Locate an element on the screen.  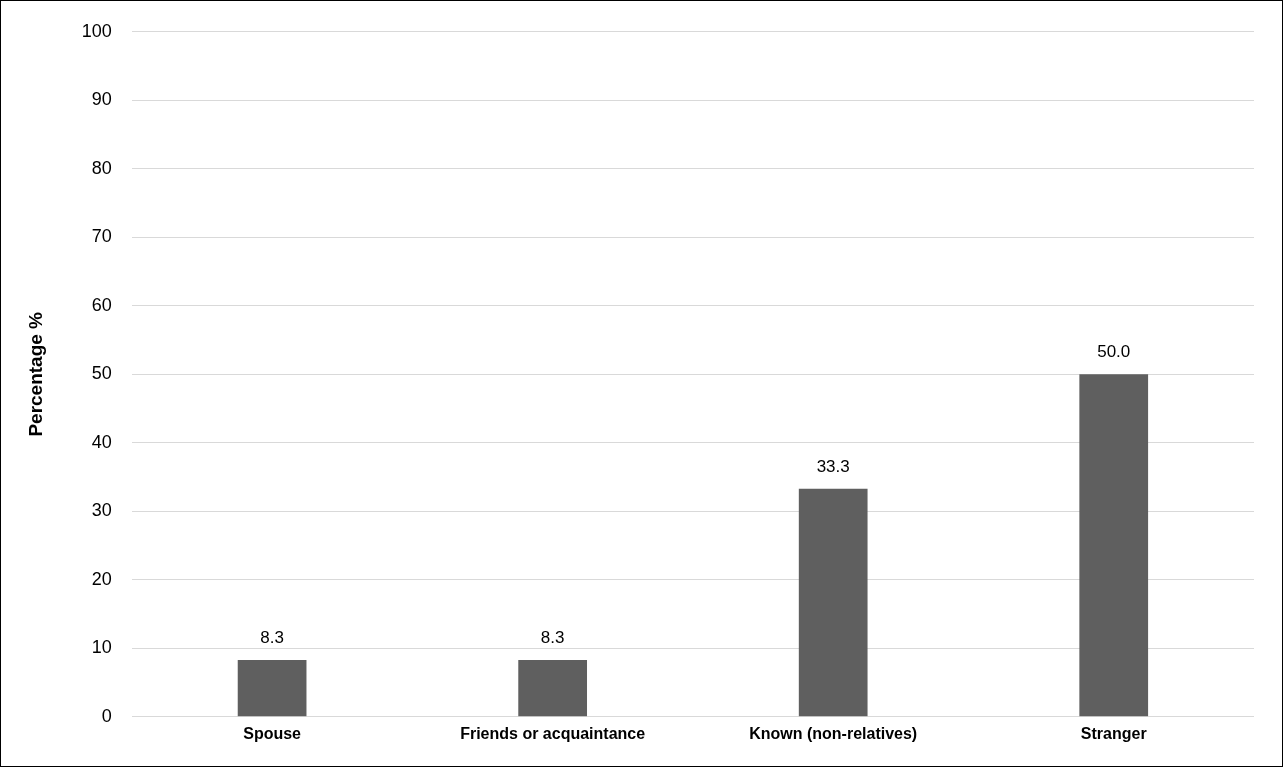
x-tick-label: Stranger is located at coordinates (1113, 733).